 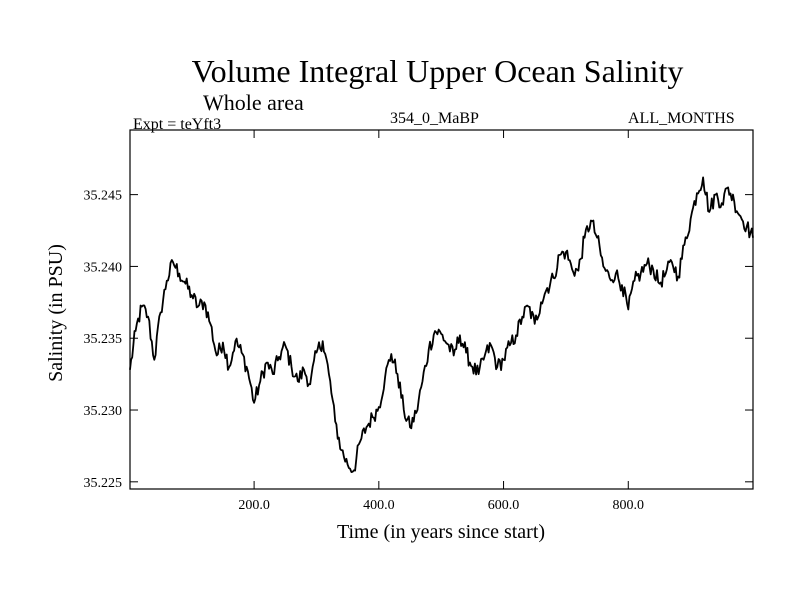 I want to click on x-tick-label: 800.0, so click(x=629, y=505).